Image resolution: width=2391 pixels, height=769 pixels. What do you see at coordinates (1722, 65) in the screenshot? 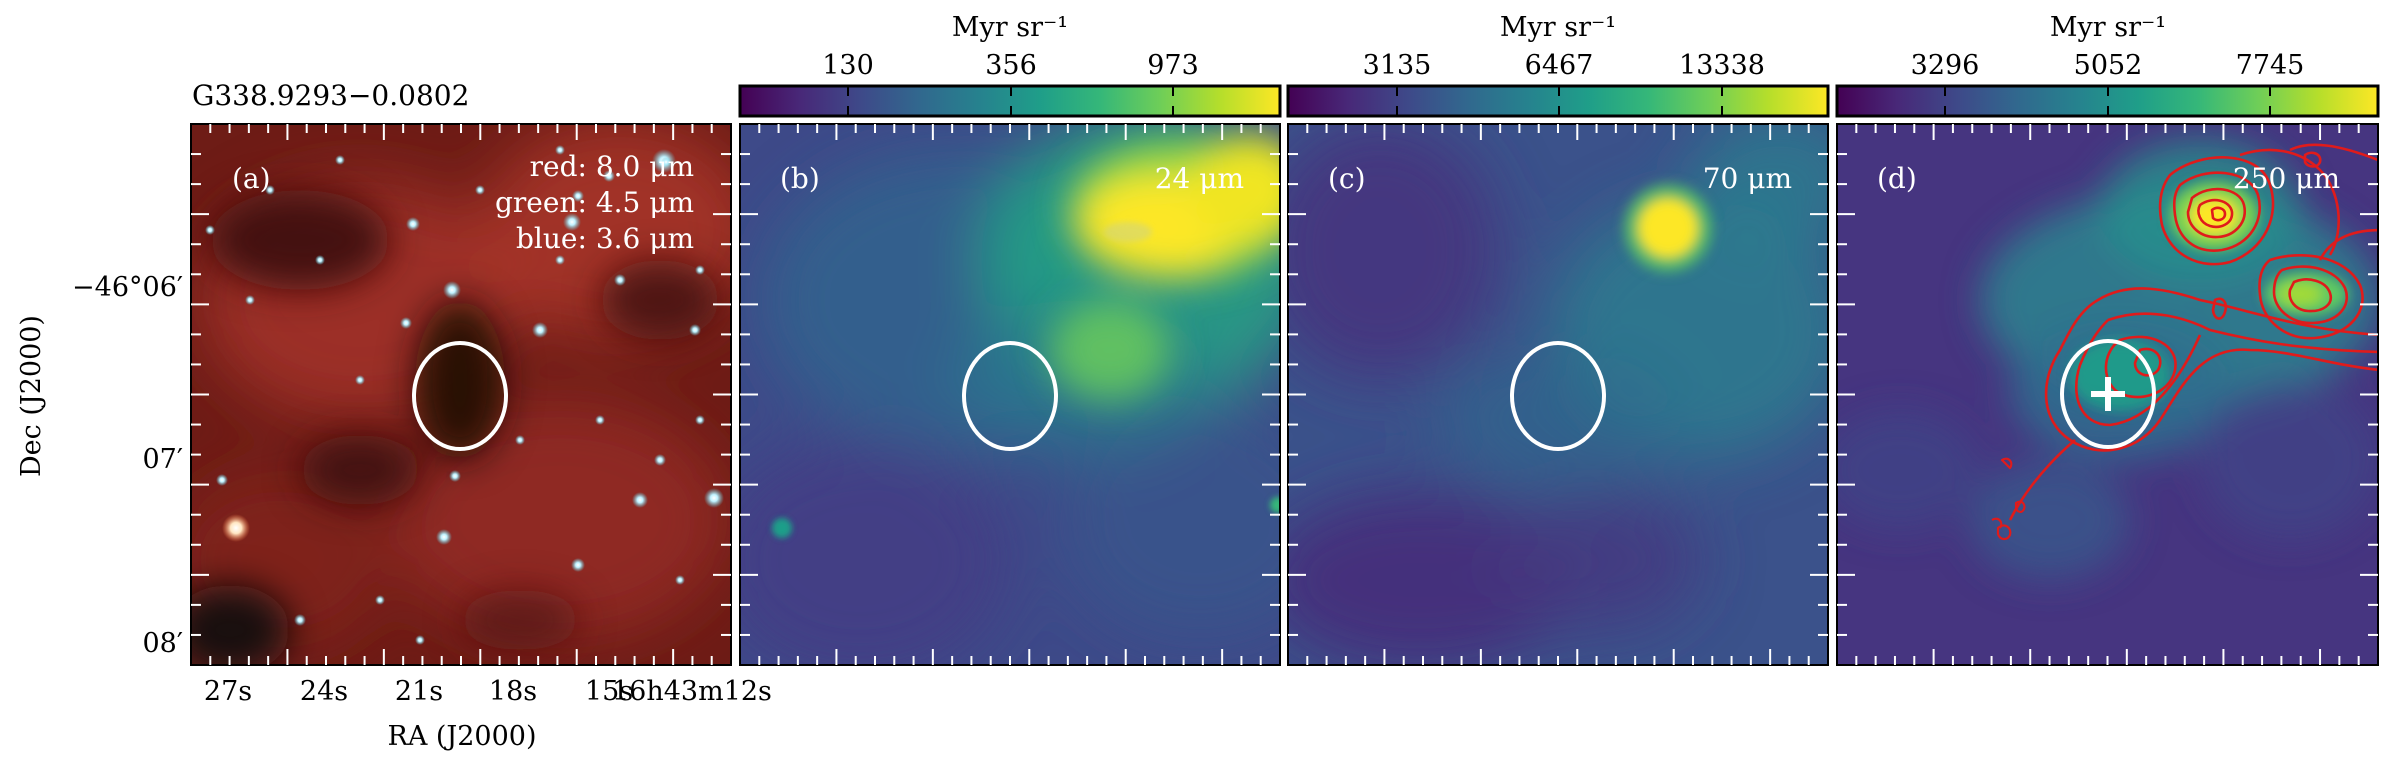
I see `colorbar-70um-tick-label: 13338` at bounding box center [1722, 65].